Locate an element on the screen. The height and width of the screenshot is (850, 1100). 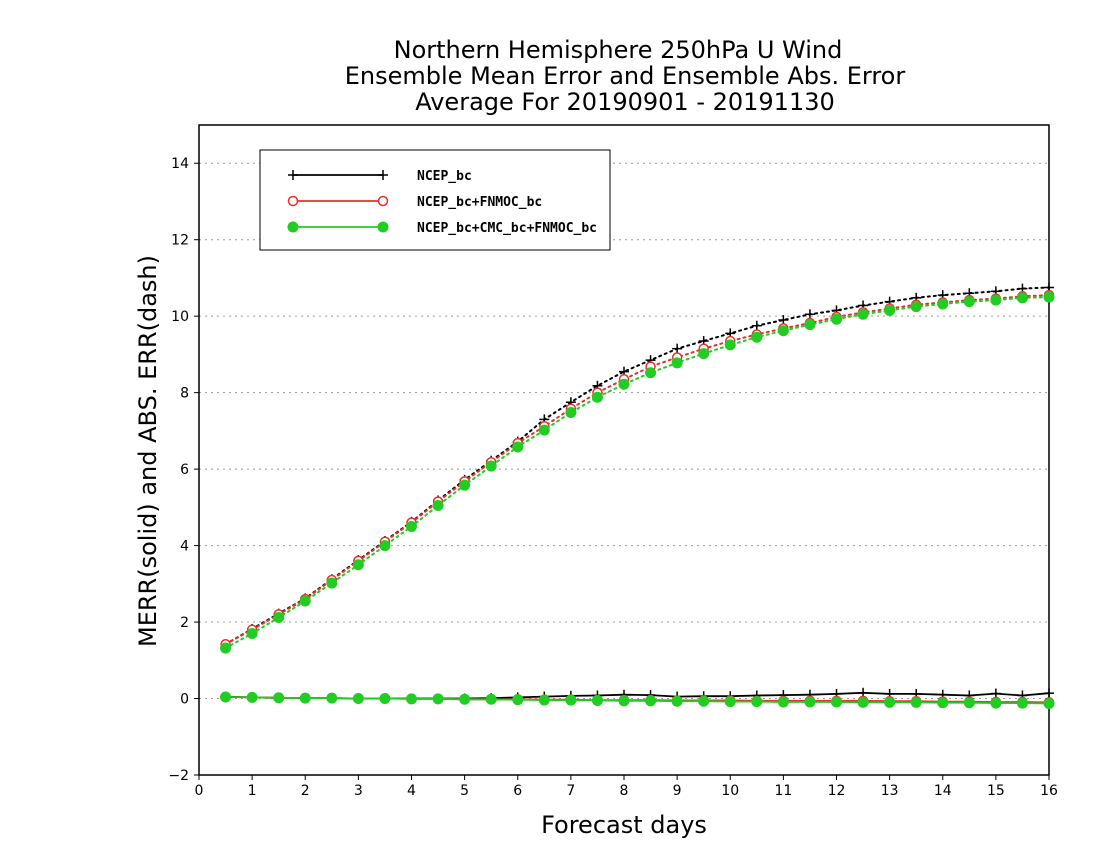
y-tick-label: −2 is located at coordinates (178, 776).